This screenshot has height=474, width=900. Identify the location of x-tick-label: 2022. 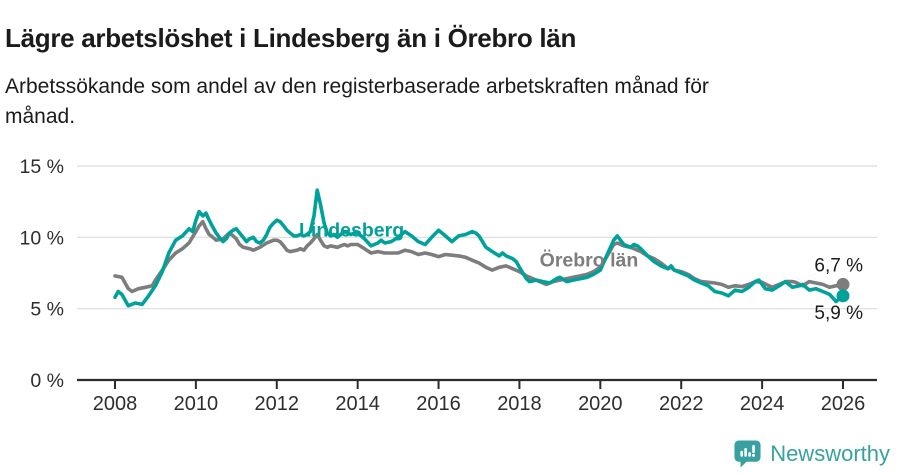
(681, 404).